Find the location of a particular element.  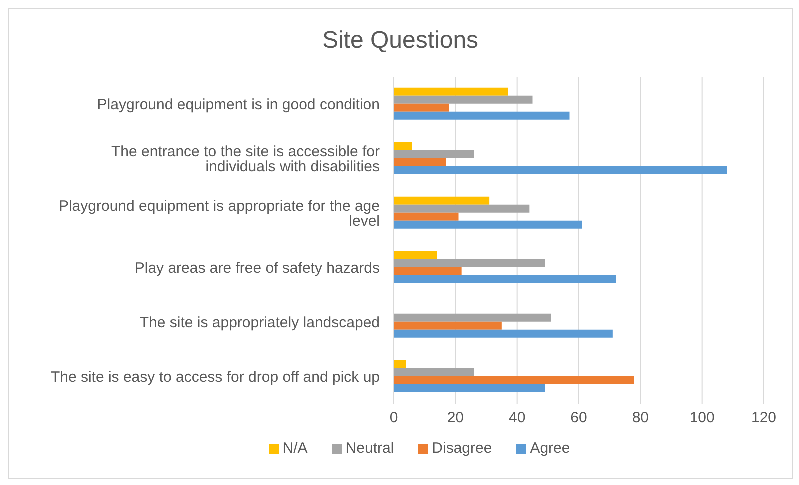

legend-label: N/A is located at coordinates (295, 448).